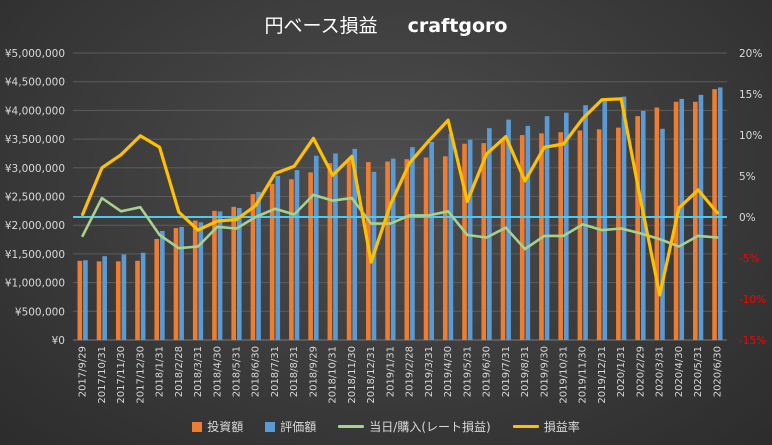  Describe the element at coordinates (351, 426) in the screenshot. I see `legend-swatch-rate-pl` at that location.